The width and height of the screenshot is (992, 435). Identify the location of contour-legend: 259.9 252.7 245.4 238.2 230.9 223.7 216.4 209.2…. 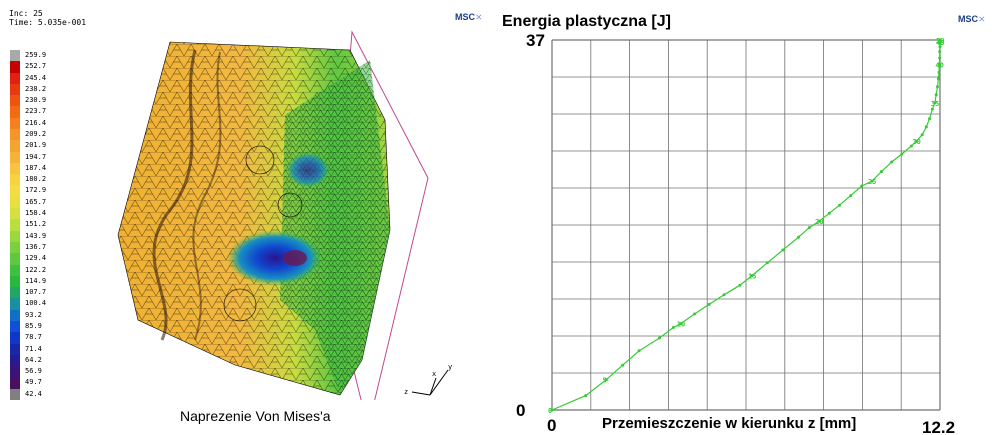
(40, 225).